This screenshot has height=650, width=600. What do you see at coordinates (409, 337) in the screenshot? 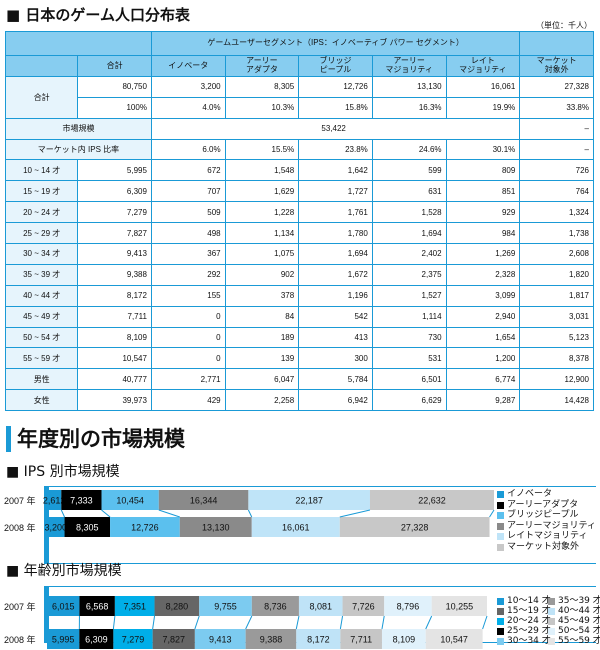
I see `cell-value: 730` at bounding box center [409, 337].